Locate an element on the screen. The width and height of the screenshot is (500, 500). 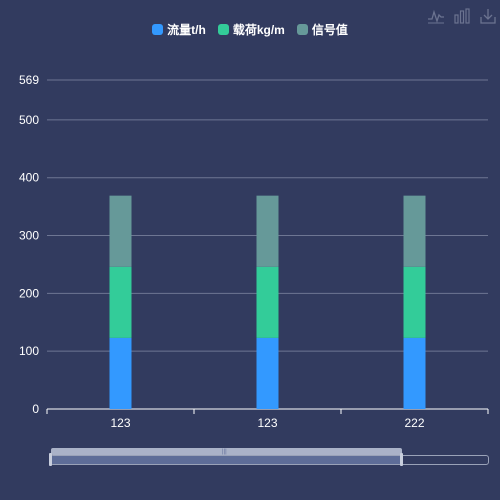
y-tick-label: 400 is located at coordinates (29, 178).